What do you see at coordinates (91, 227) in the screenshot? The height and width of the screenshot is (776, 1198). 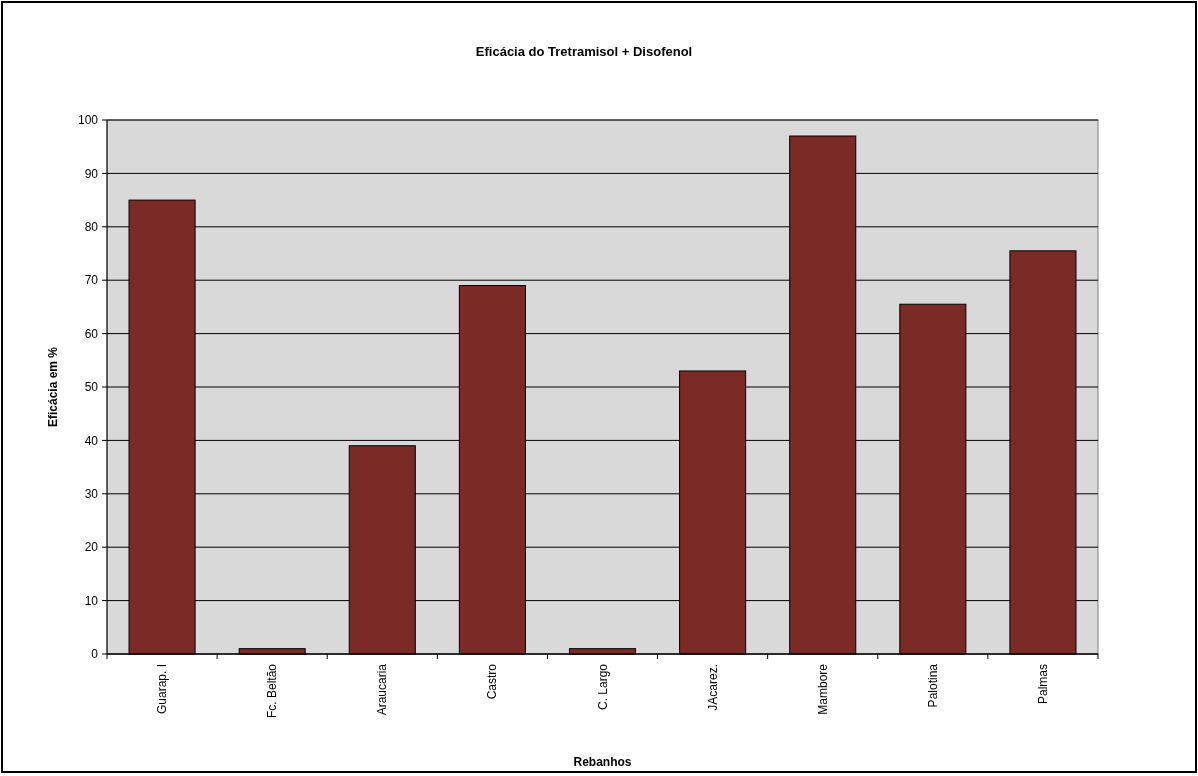 I see `y-tick-label: 80` at bounding box center [91, 227].